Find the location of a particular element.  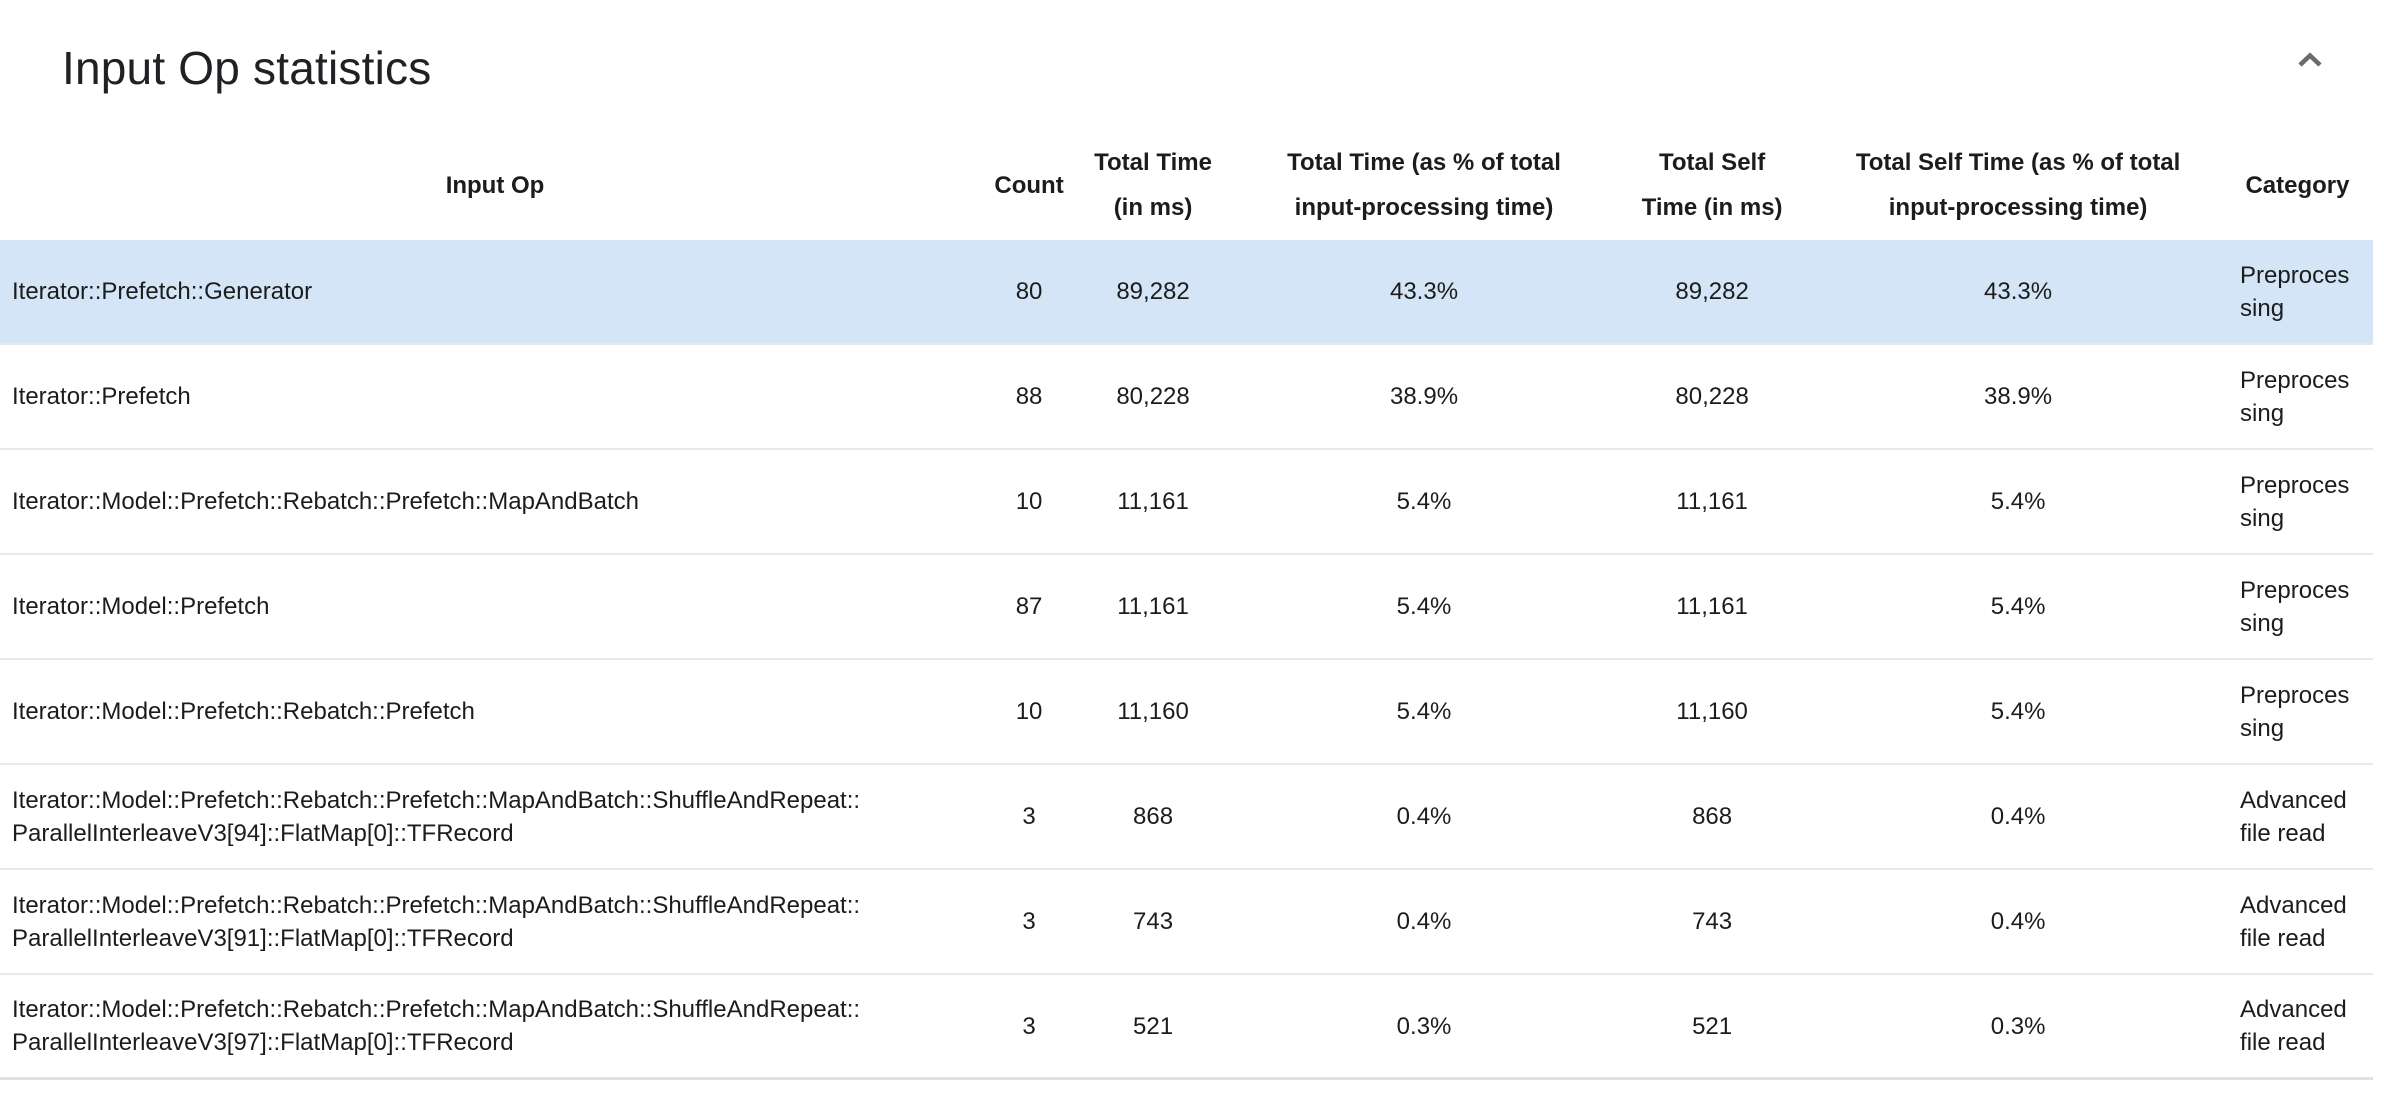

cell-total-self-time: 743 is located at coordinates (1712, 921).